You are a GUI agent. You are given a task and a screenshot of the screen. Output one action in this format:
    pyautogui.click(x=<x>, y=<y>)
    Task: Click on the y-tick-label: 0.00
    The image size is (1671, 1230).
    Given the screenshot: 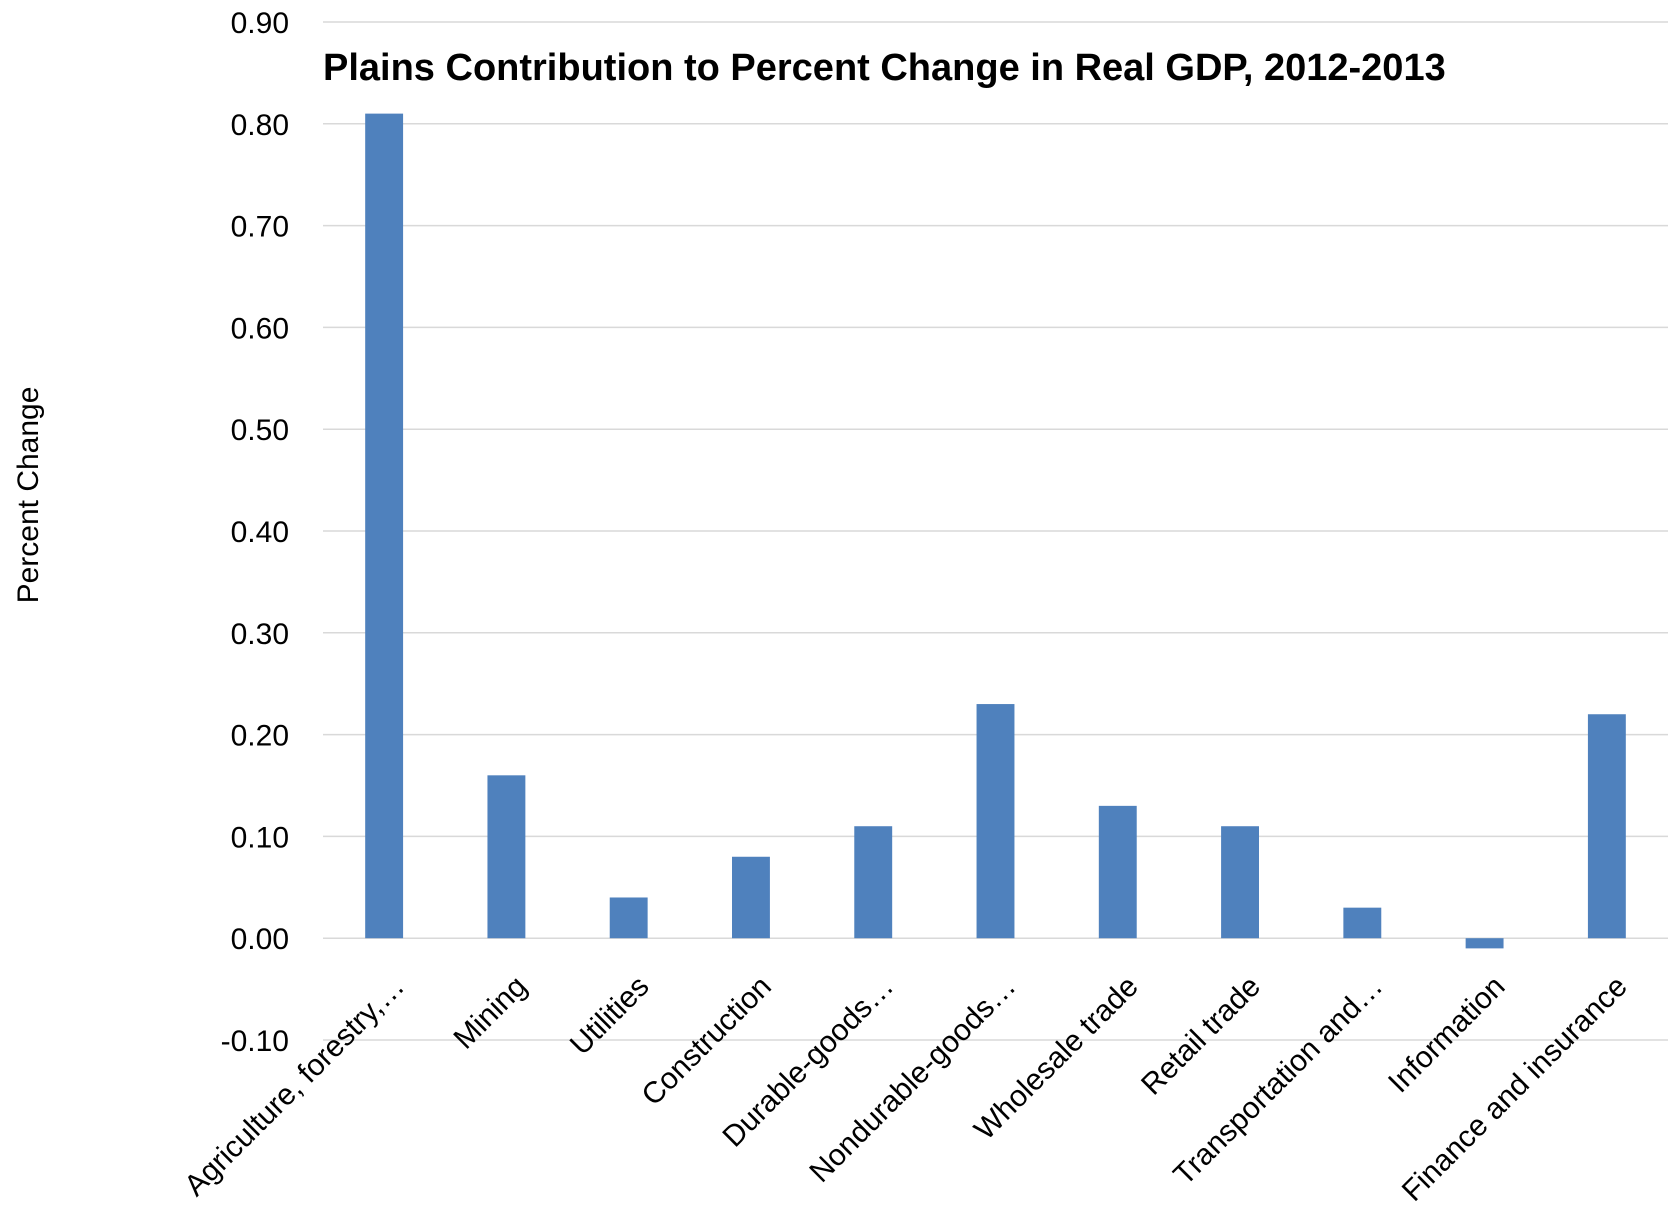 What is the action you would take?
    pyautogui.click(x=260, y=939)
    